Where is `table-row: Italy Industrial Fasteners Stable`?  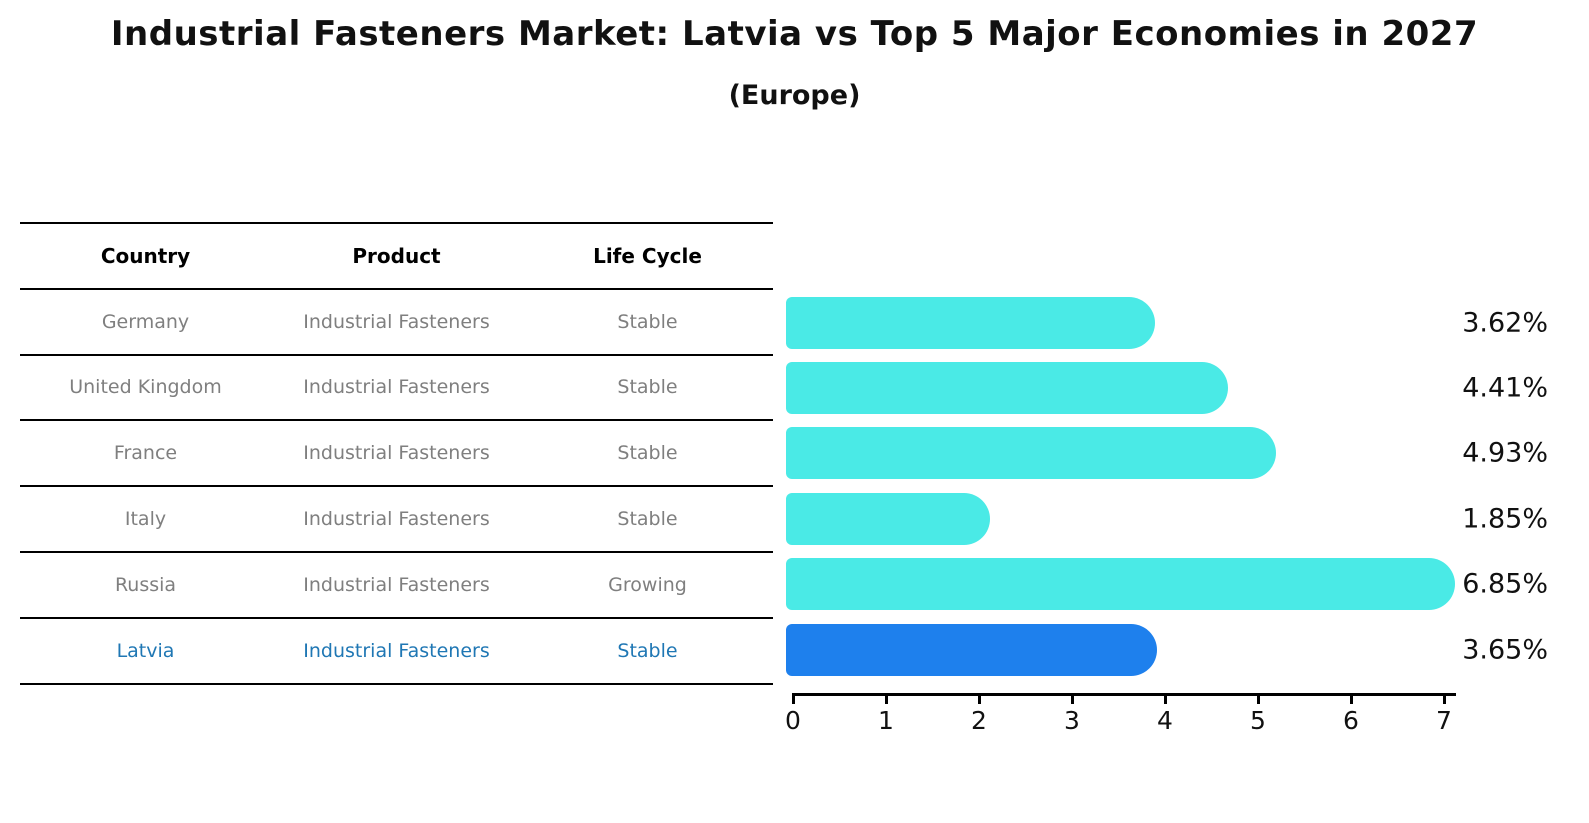
table-row: Italy Industrial Fasteners Stable is located at coordinates (396, 518).